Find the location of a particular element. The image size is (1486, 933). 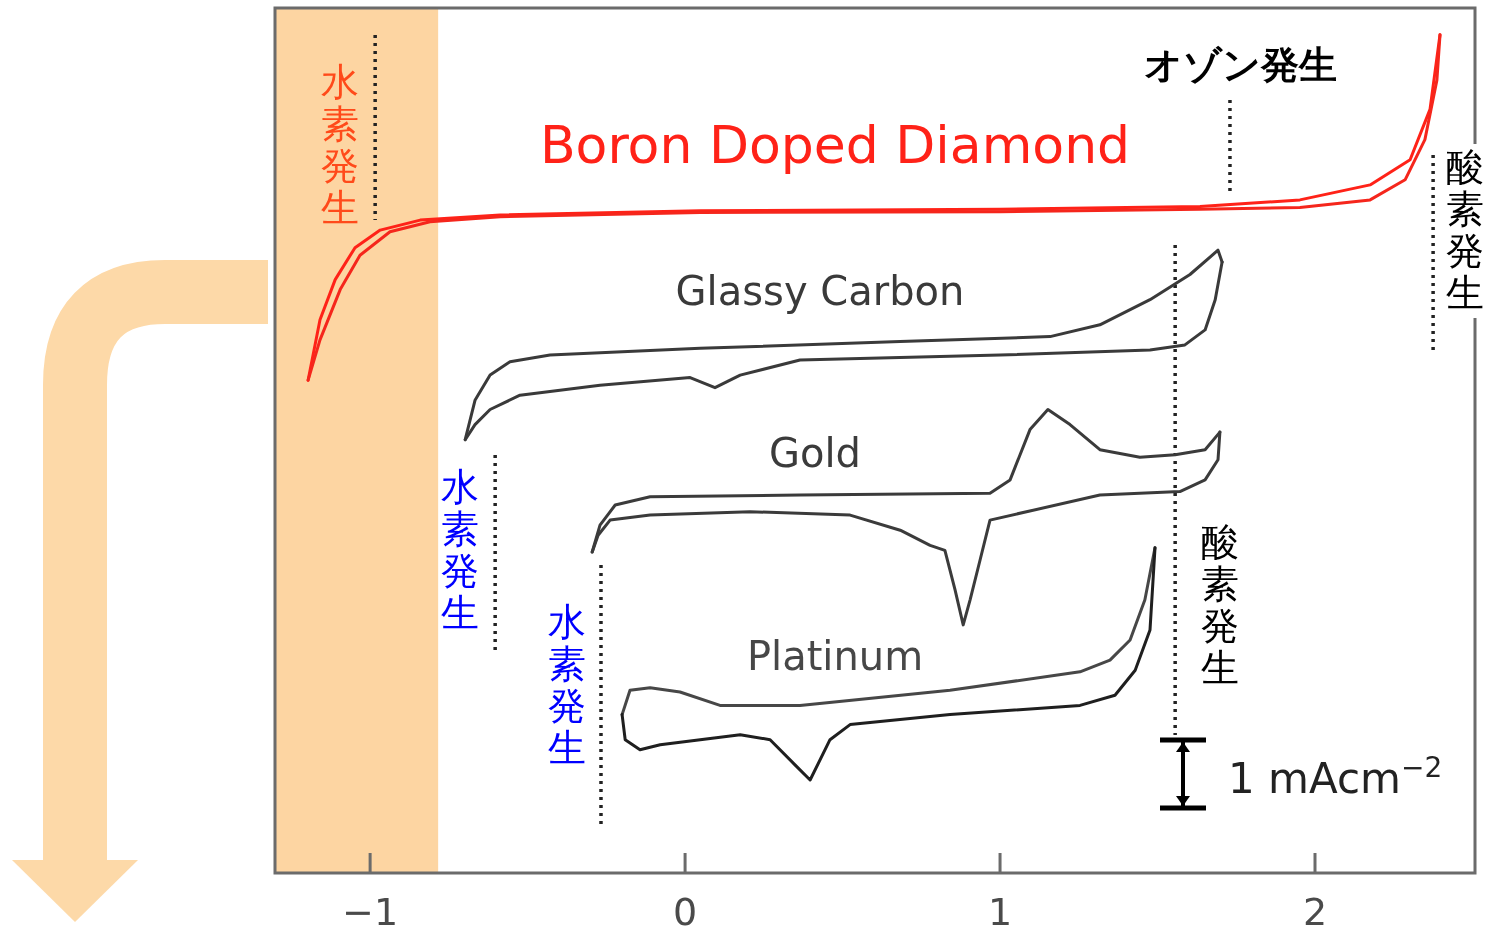

series-label: Platinum is located at coordinates (835, 656).